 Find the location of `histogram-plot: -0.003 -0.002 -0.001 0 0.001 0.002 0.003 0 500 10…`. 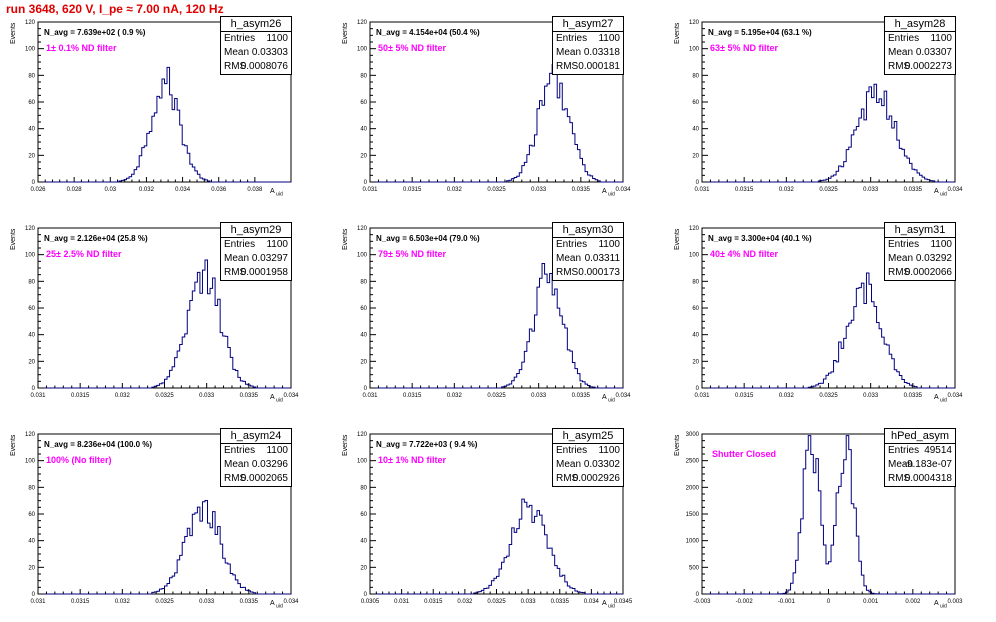

histogram-plot: -0.003 -0.002 -0.001 0 0.001 0.002 0.003 0 500 10… is located at coordinates (825, 518).